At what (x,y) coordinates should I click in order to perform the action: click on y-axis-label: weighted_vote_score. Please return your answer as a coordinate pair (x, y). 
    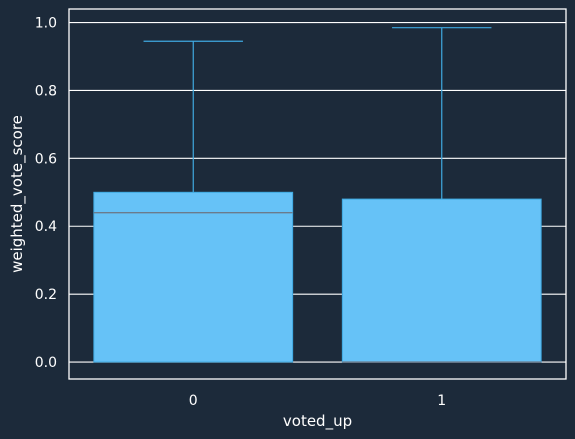
    Looking at the image, I should click on (17, 194).